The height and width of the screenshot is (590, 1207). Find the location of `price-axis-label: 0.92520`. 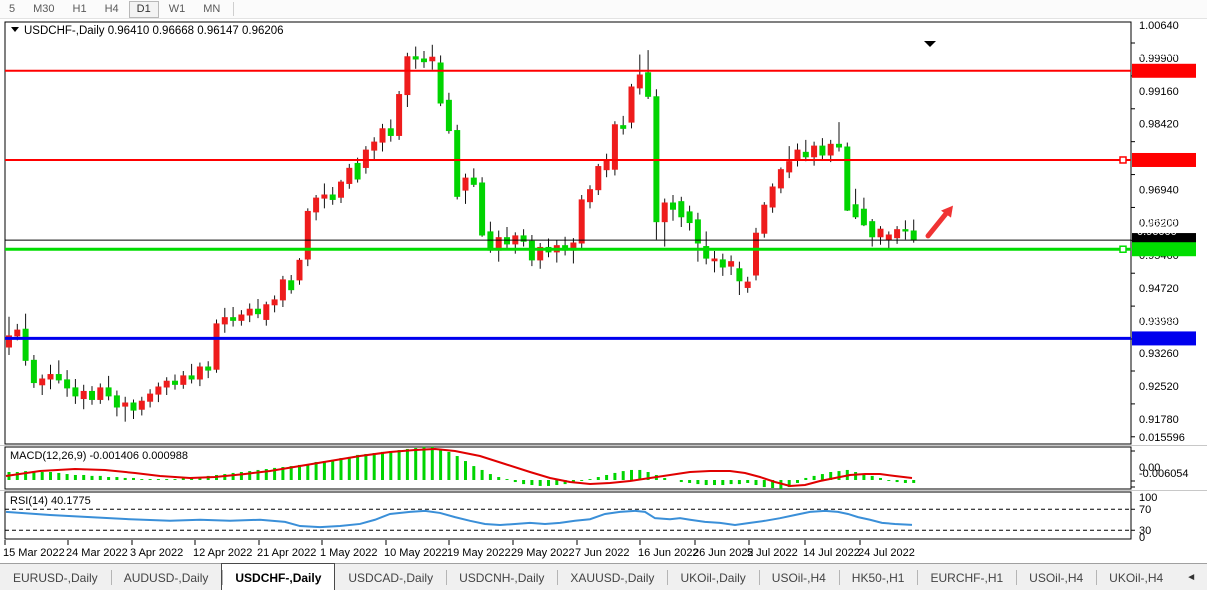

price-axis-label: 0.92520 is located at coordinates (1159, 387).